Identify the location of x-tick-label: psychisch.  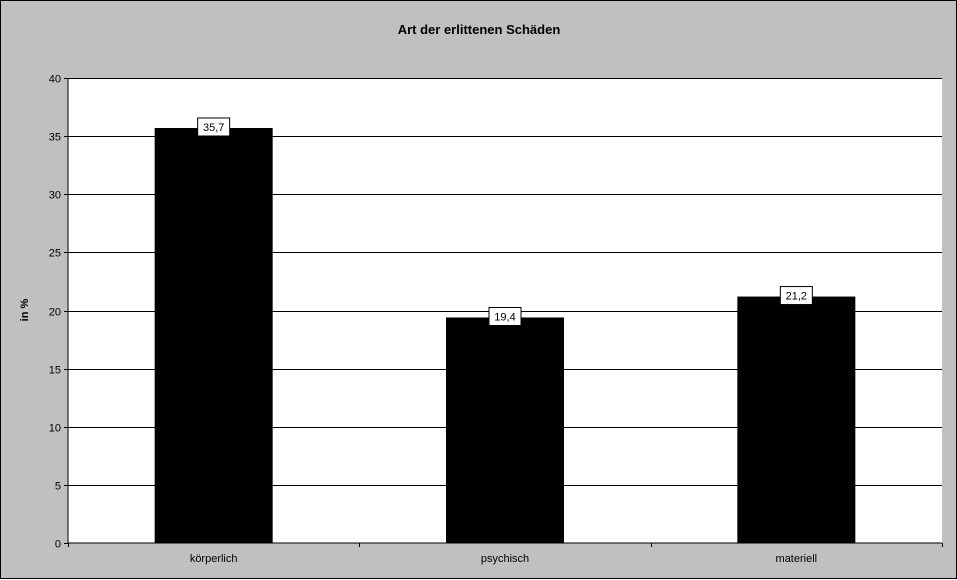
(505, 559).